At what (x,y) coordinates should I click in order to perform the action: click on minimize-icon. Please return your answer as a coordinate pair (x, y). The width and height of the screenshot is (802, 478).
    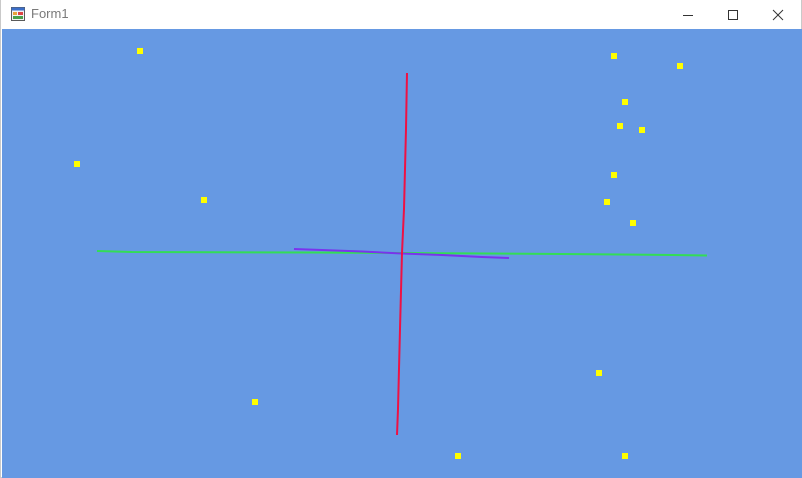
    Looking at the image, I should click on (688, 15).